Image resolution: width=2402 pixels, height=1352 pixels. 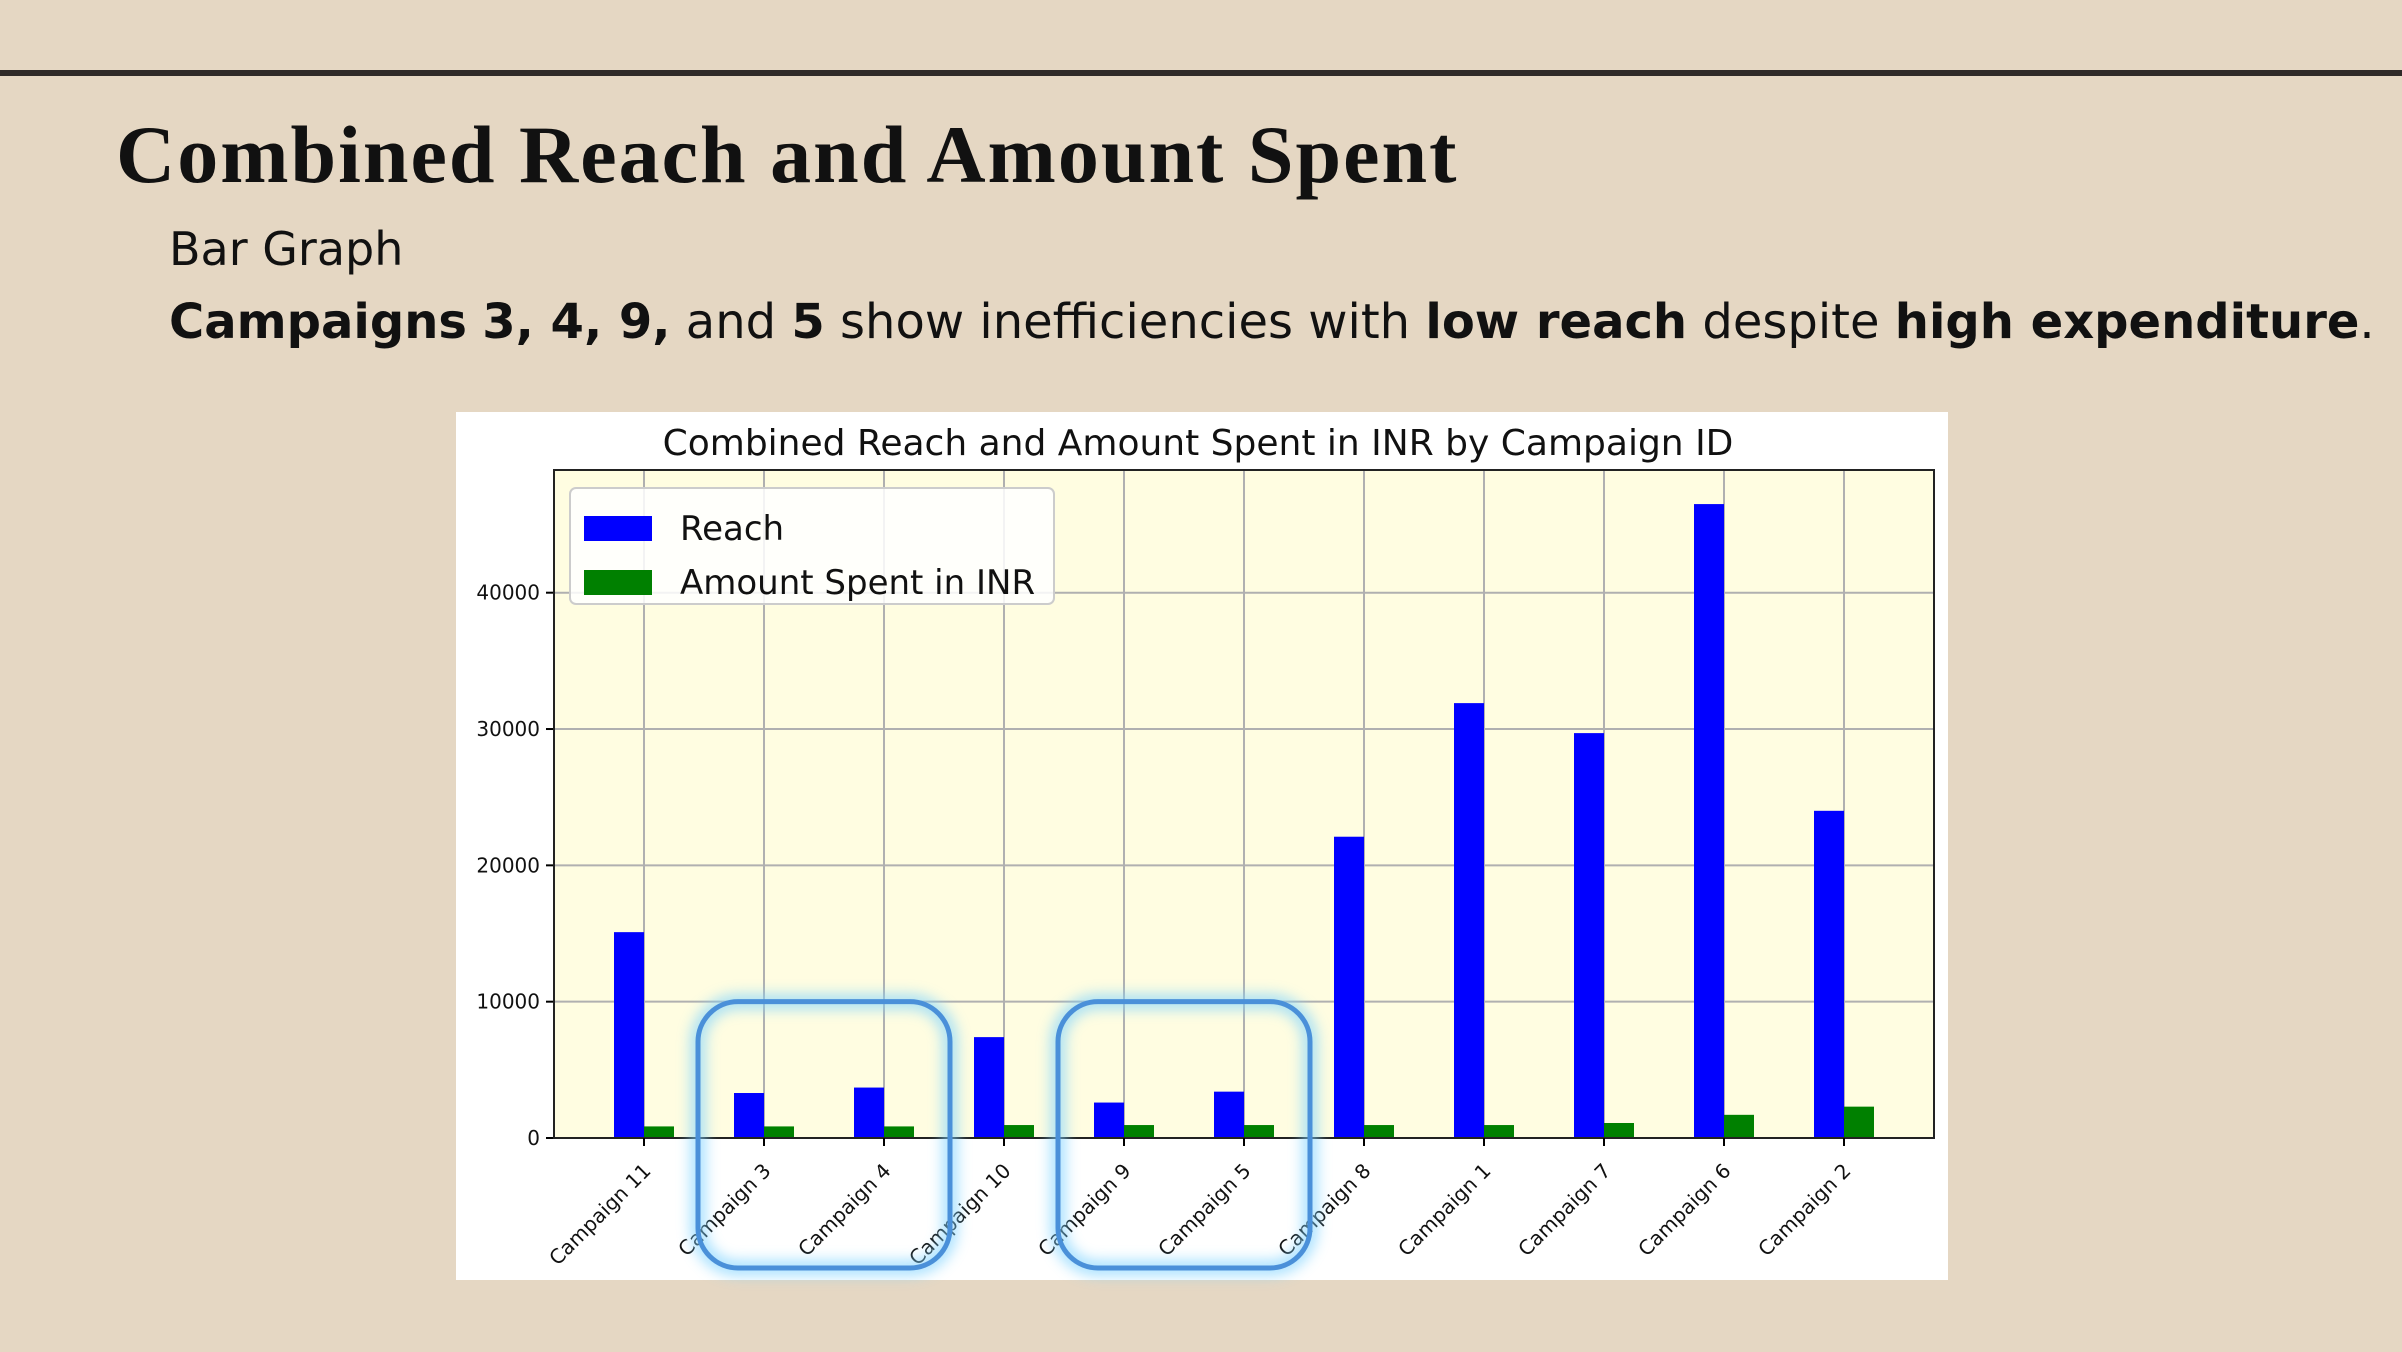 What do you see at coordinates (724, 1210) in the screenshot?
I see `x-tick-label: Campaign 3` at bounding box center [724, 1210].